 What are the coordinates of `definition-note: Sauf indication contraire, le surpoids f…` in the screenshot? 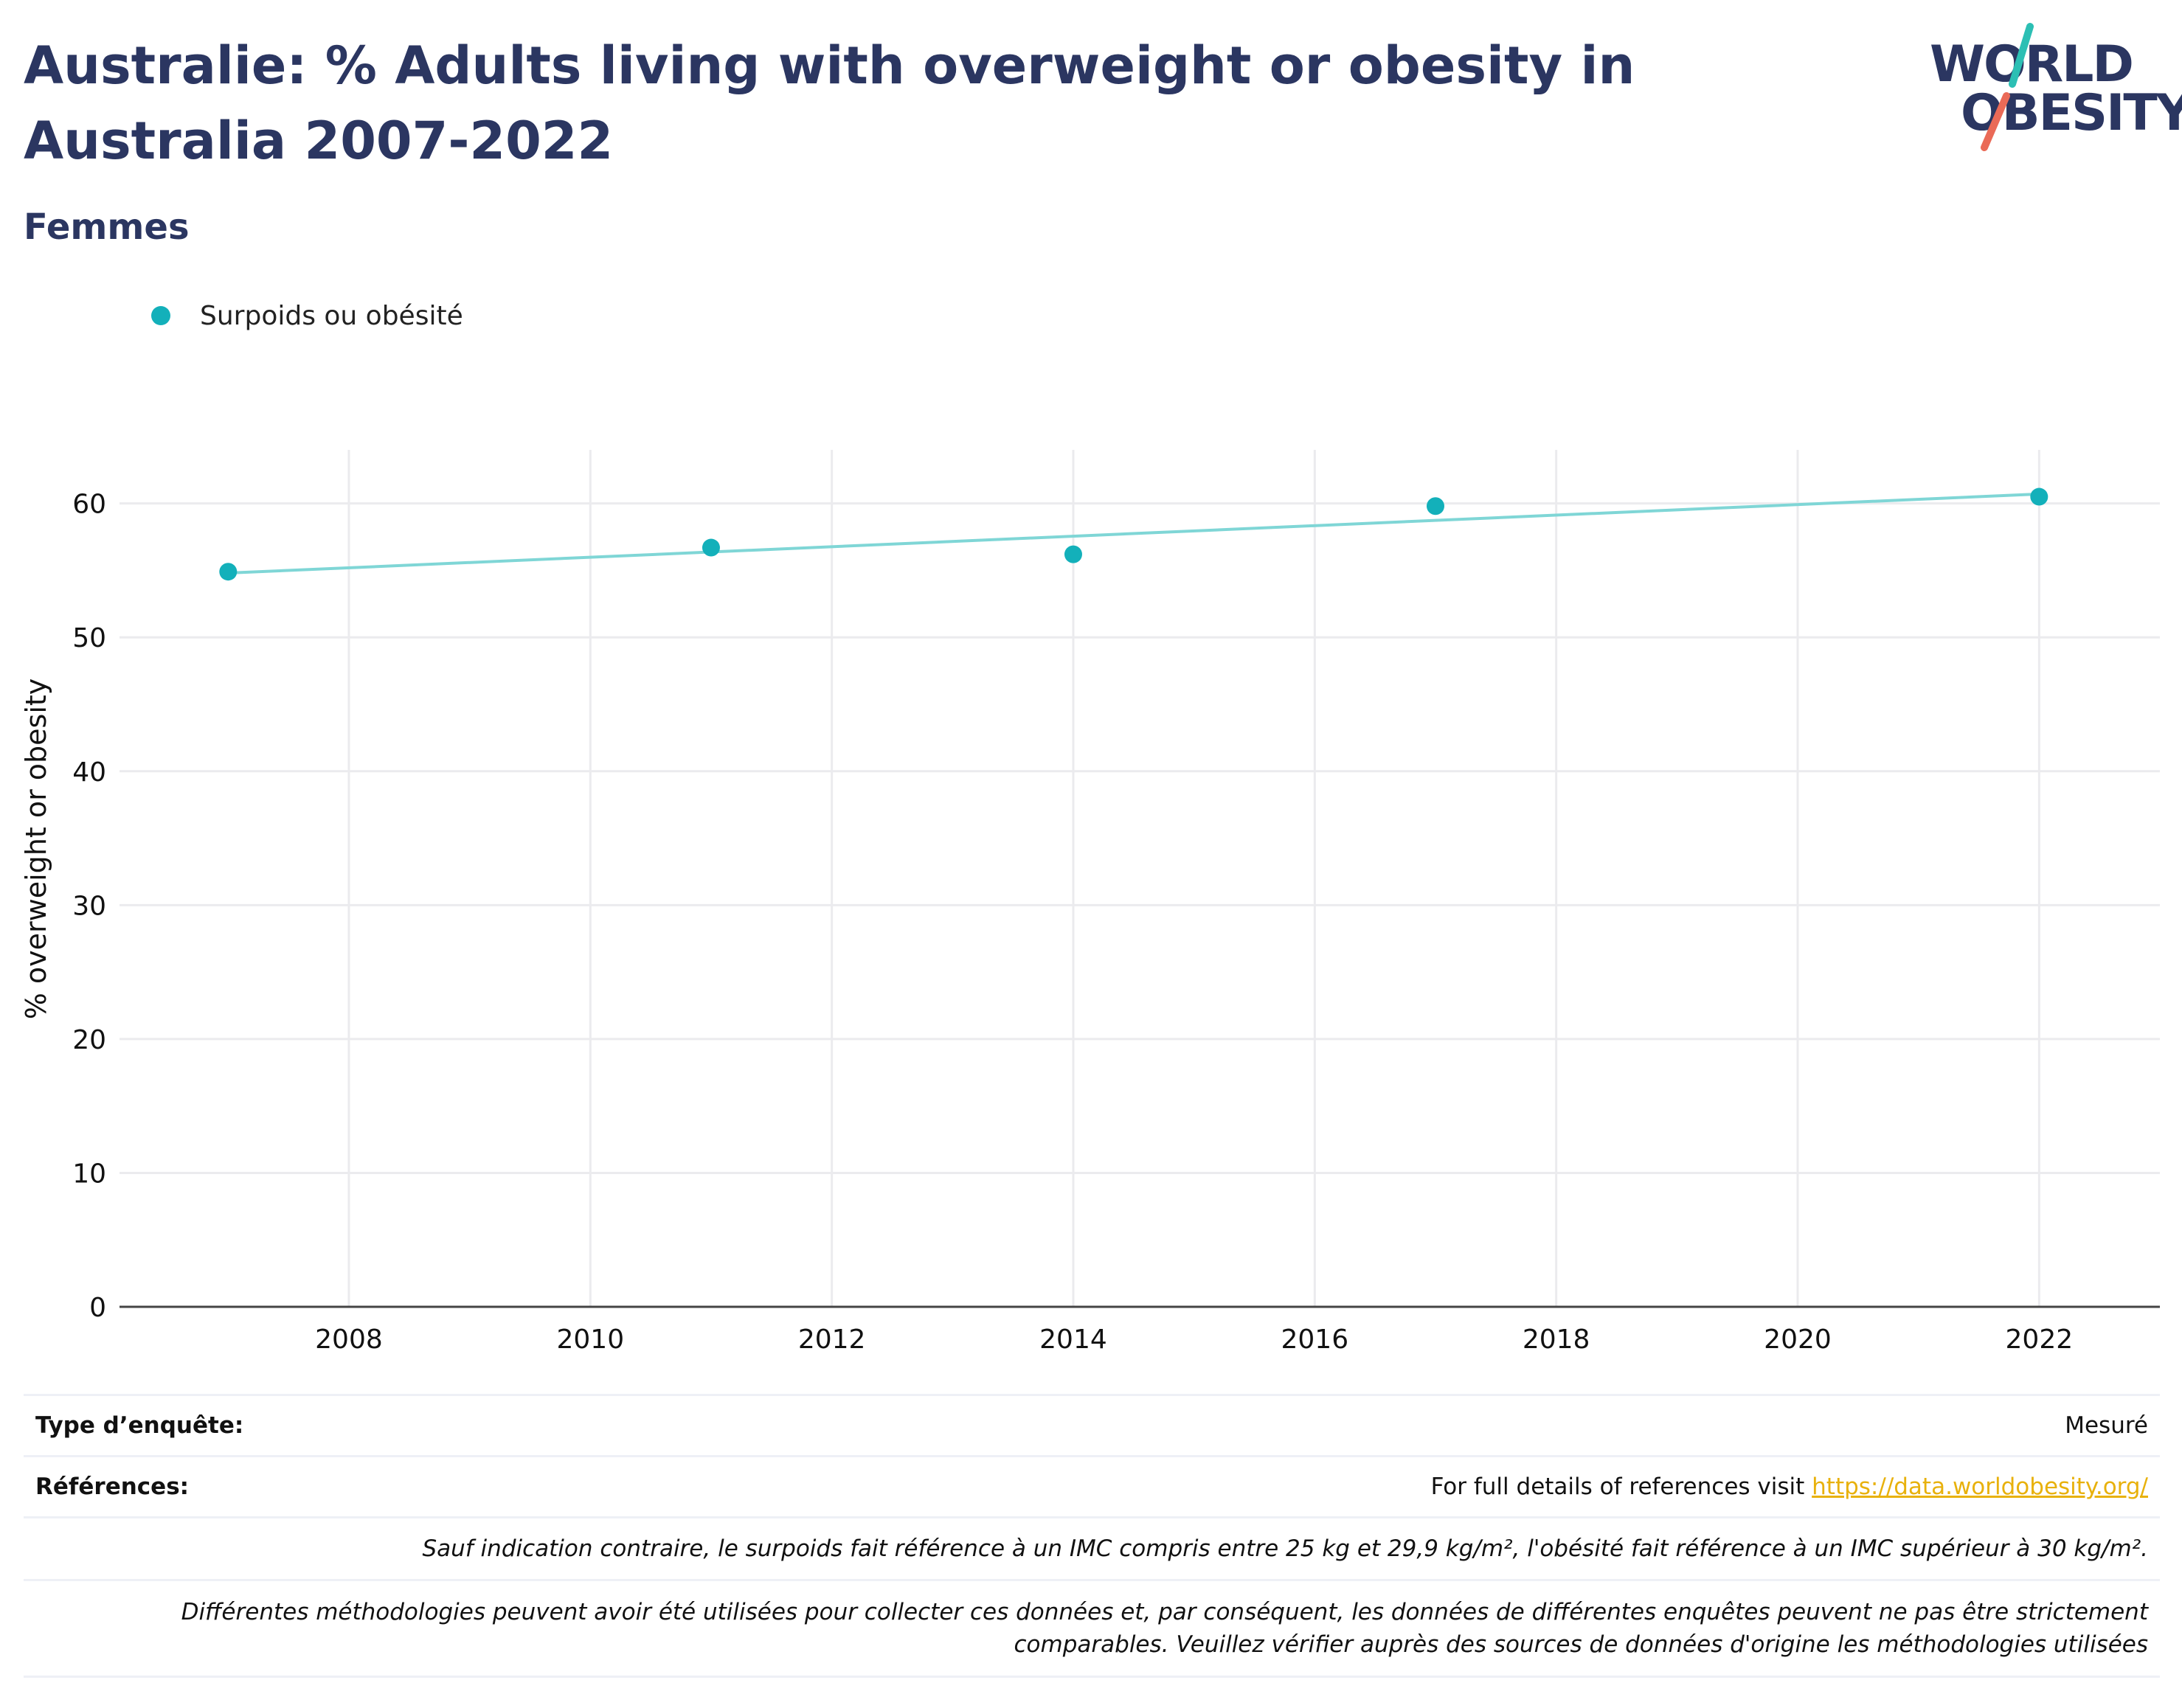 It's located at (1092, 1547).